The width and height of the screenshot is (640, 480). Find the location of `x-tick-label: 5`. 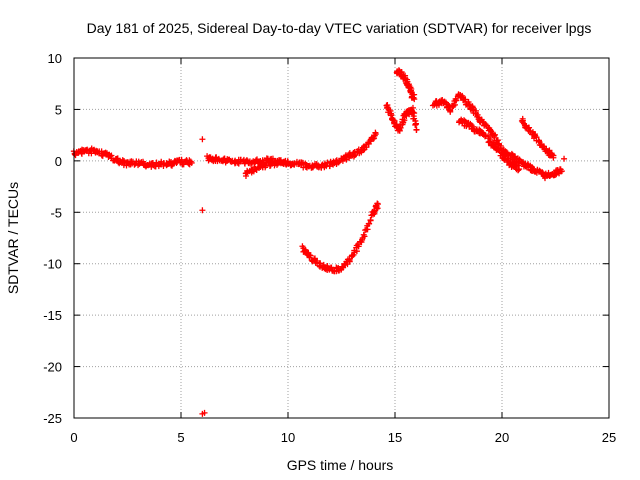

x-tick-label: 5 is located at coordinates (180, 437).